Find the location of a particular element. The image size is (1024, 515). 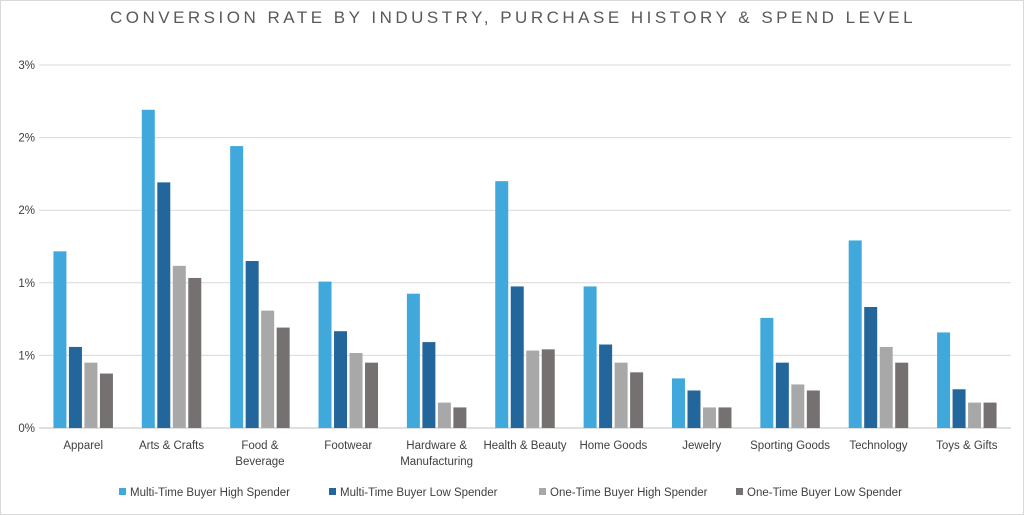

y-tick-label: 3% is located at coordinates (26, 66).